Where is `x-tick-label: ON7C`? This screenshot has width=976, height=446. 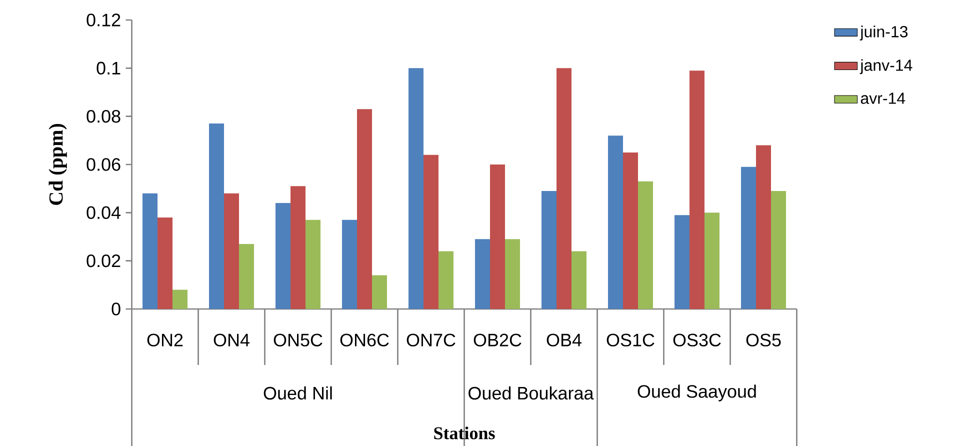 x-tick-label: ON7C is located at coordinates (431, 340).